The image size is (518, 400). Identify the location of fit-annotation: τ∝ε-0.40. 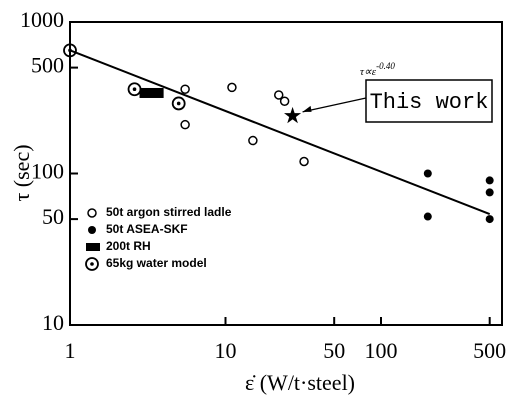
(377, 69).